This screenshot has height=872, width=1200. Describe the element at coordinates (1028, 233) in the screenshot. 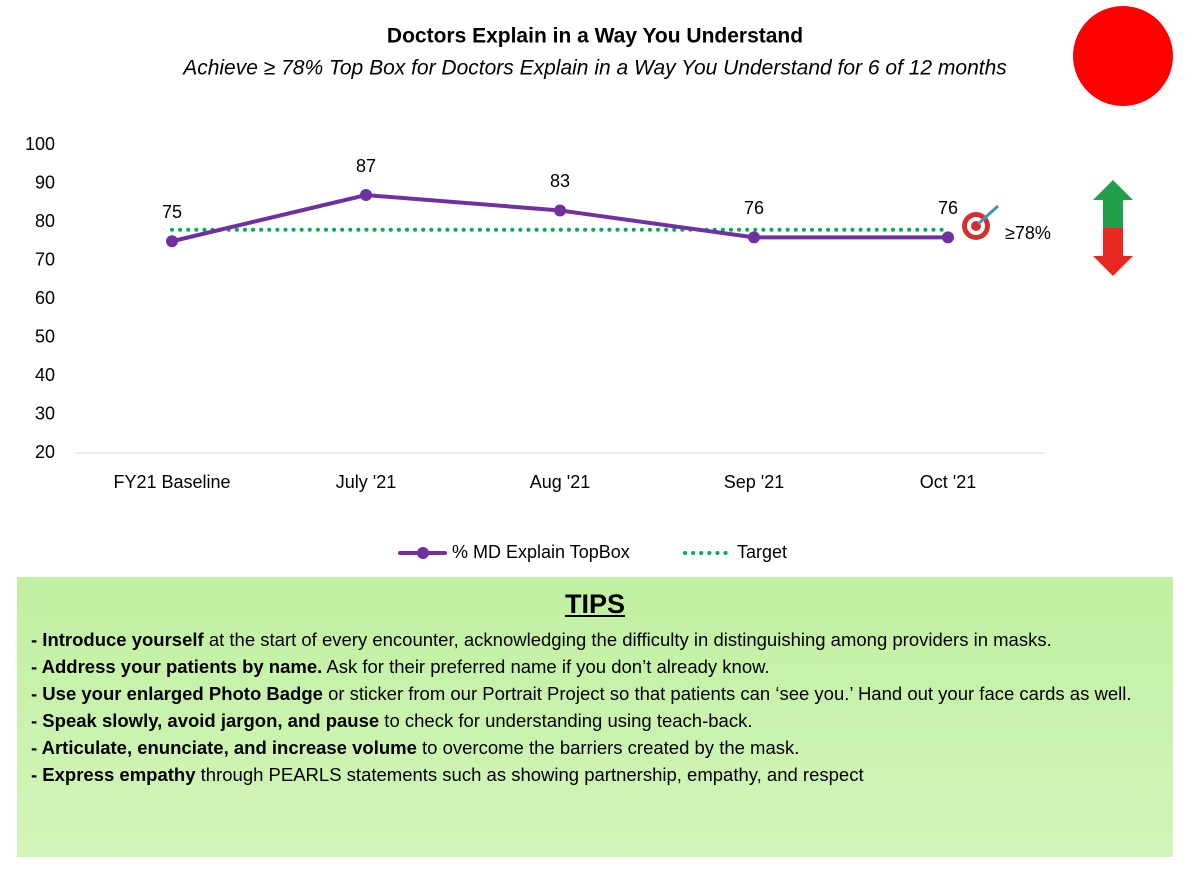

I see `target-annotation: ≥78%` at that location.